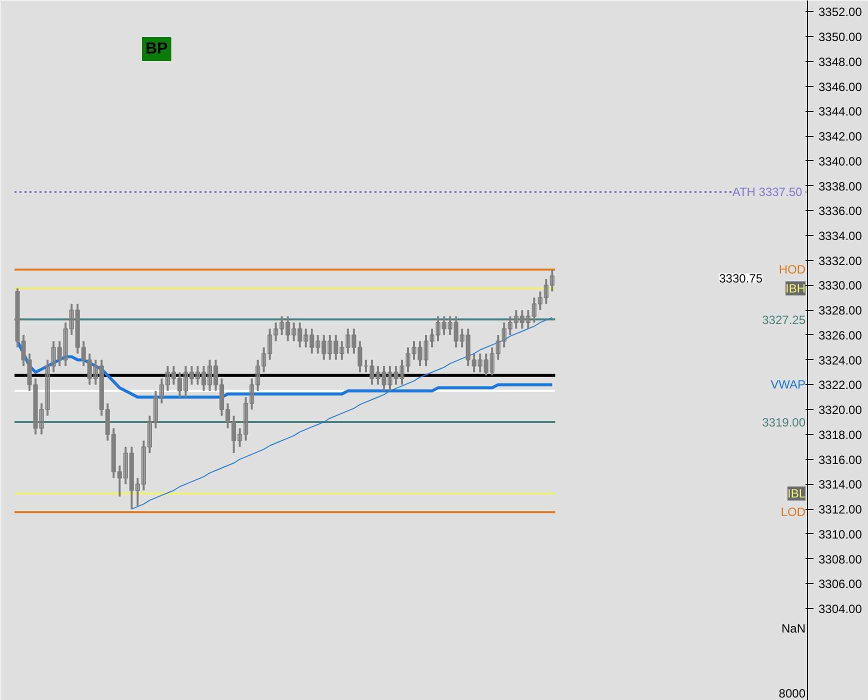 This screenshot has height=700, width=868. Describe the element at coordinates (840, 37) in the screenshot. I see `y-tick-label: 3350.00` at that location.